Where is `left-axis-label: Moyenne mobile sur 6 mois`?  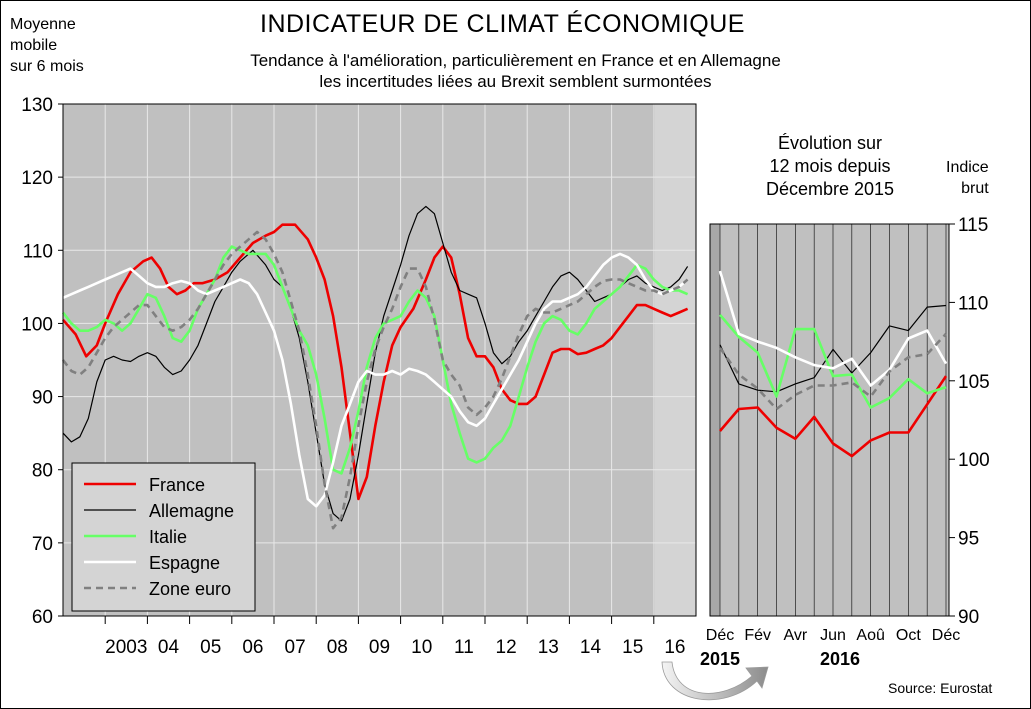 left-axis-label: Moyenne mobile sur 6 mois is located at coordinates (47, 45).